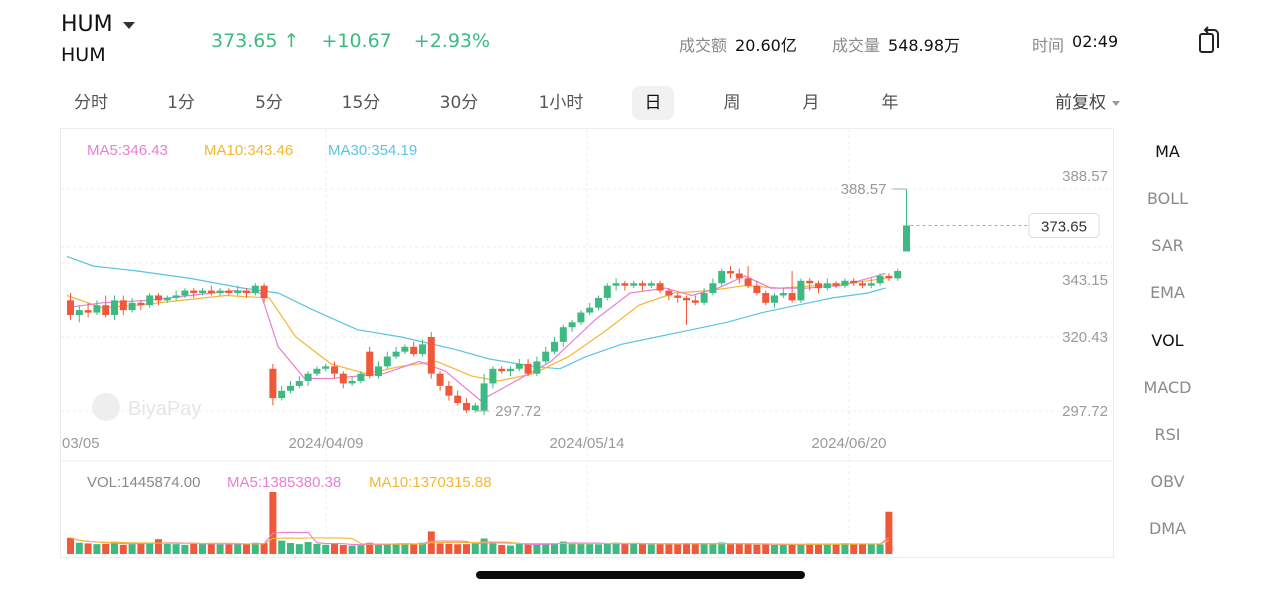 The height and width of the screenshot is (591, 1280). What do you see at coordinates (766, 45) in the screenshot?
I see `turnover-value: 20.60亿` at bounding box center [766, 45].